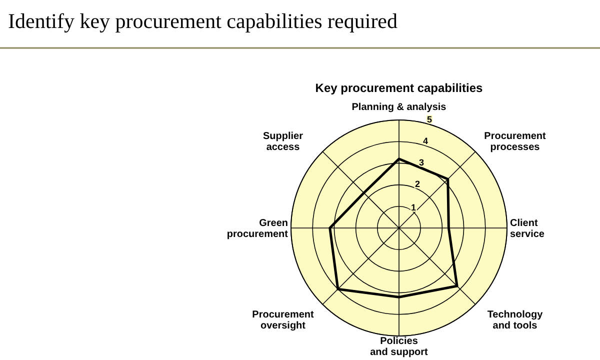  What do you see at coordinates (203, 21) in the screenshot?
I see `chart-title: Identify key procurement capabilities required` at bounding box center [203, 21].